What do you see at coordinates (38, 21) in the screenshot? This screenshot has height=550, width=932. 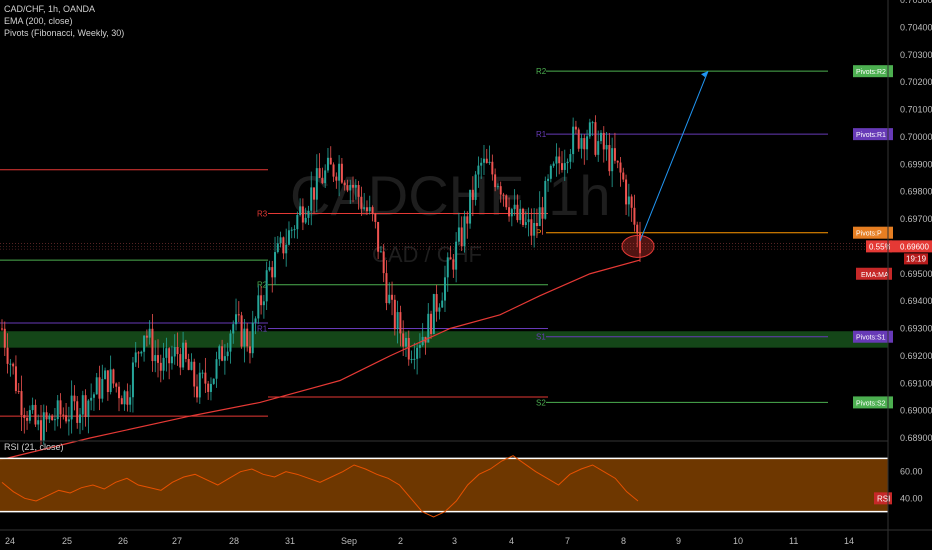 I see `ema-legend-item: EMA (200, close)` at bounding box center [38, 21].